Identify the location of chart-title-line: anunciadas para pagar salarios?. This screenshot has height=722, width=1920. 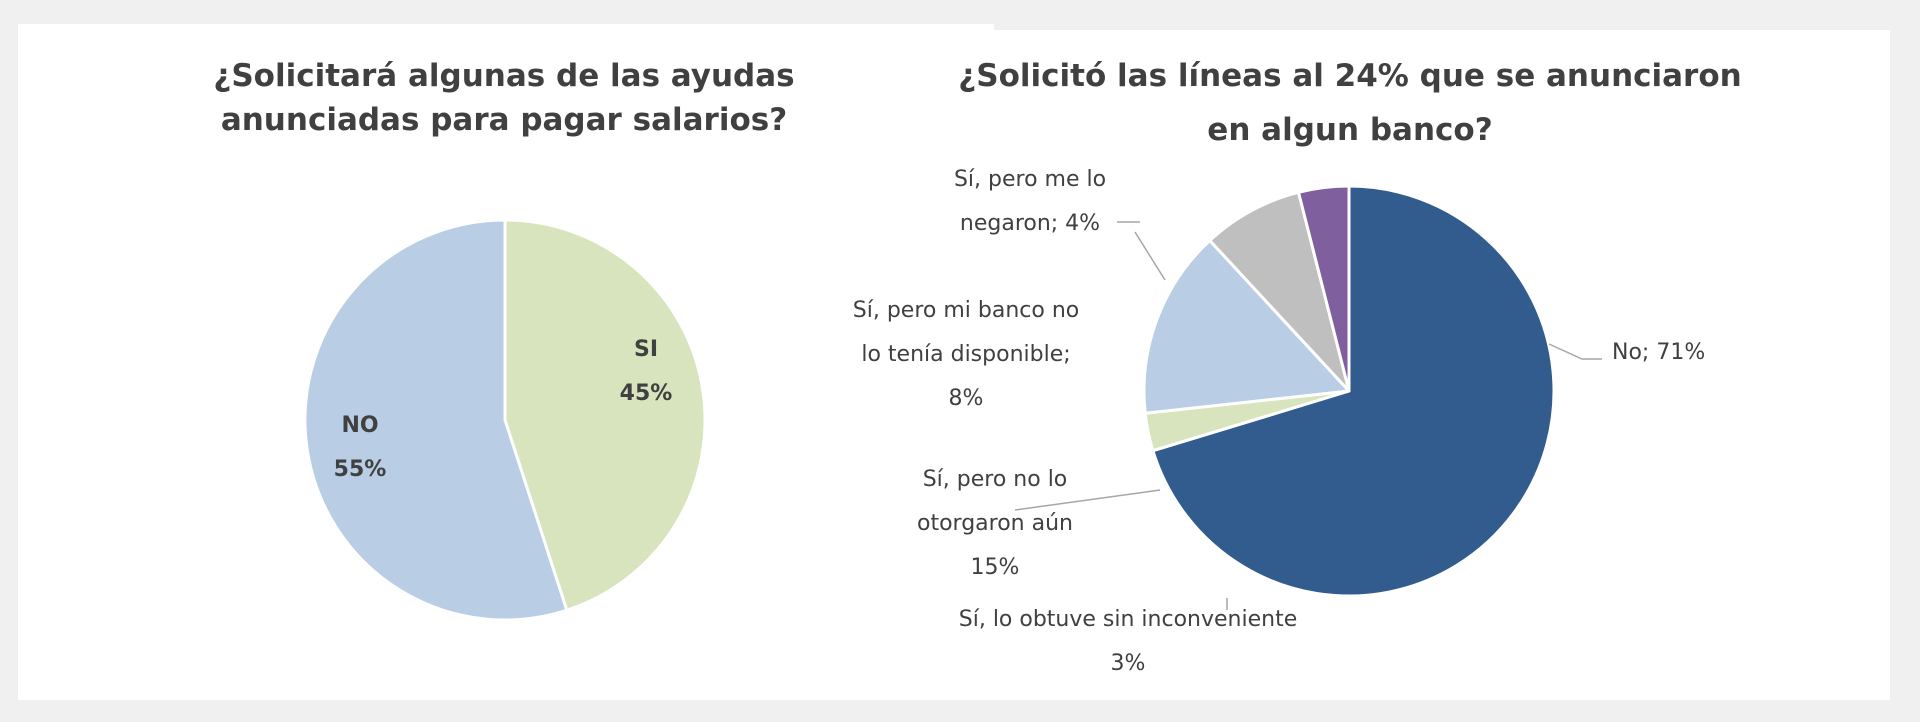
(504, 120).